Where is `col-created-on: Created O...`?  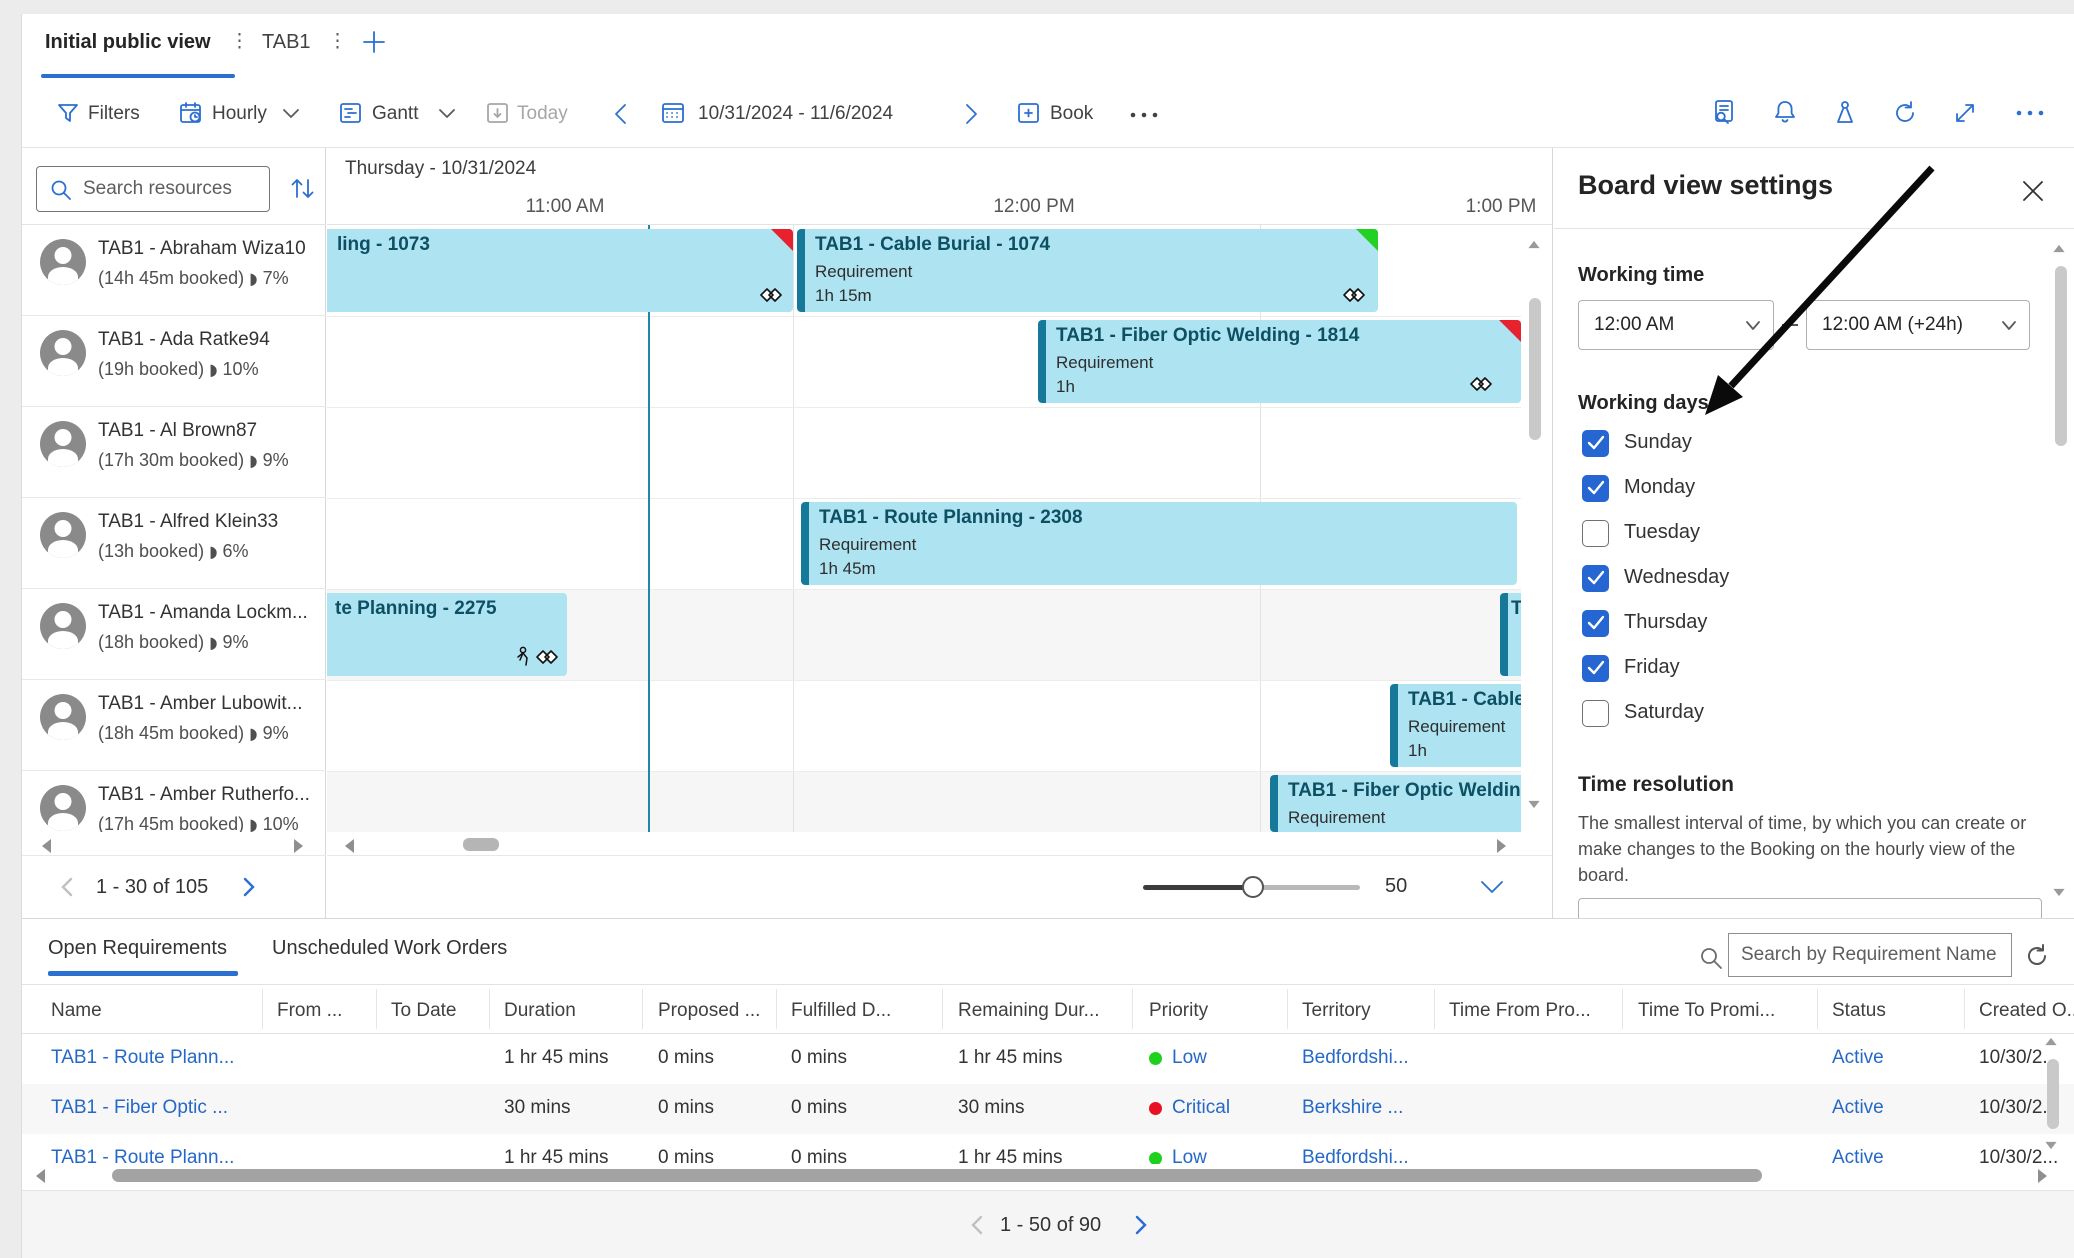
col-created-on: Created O... is located at coordinates (2026, 1010).